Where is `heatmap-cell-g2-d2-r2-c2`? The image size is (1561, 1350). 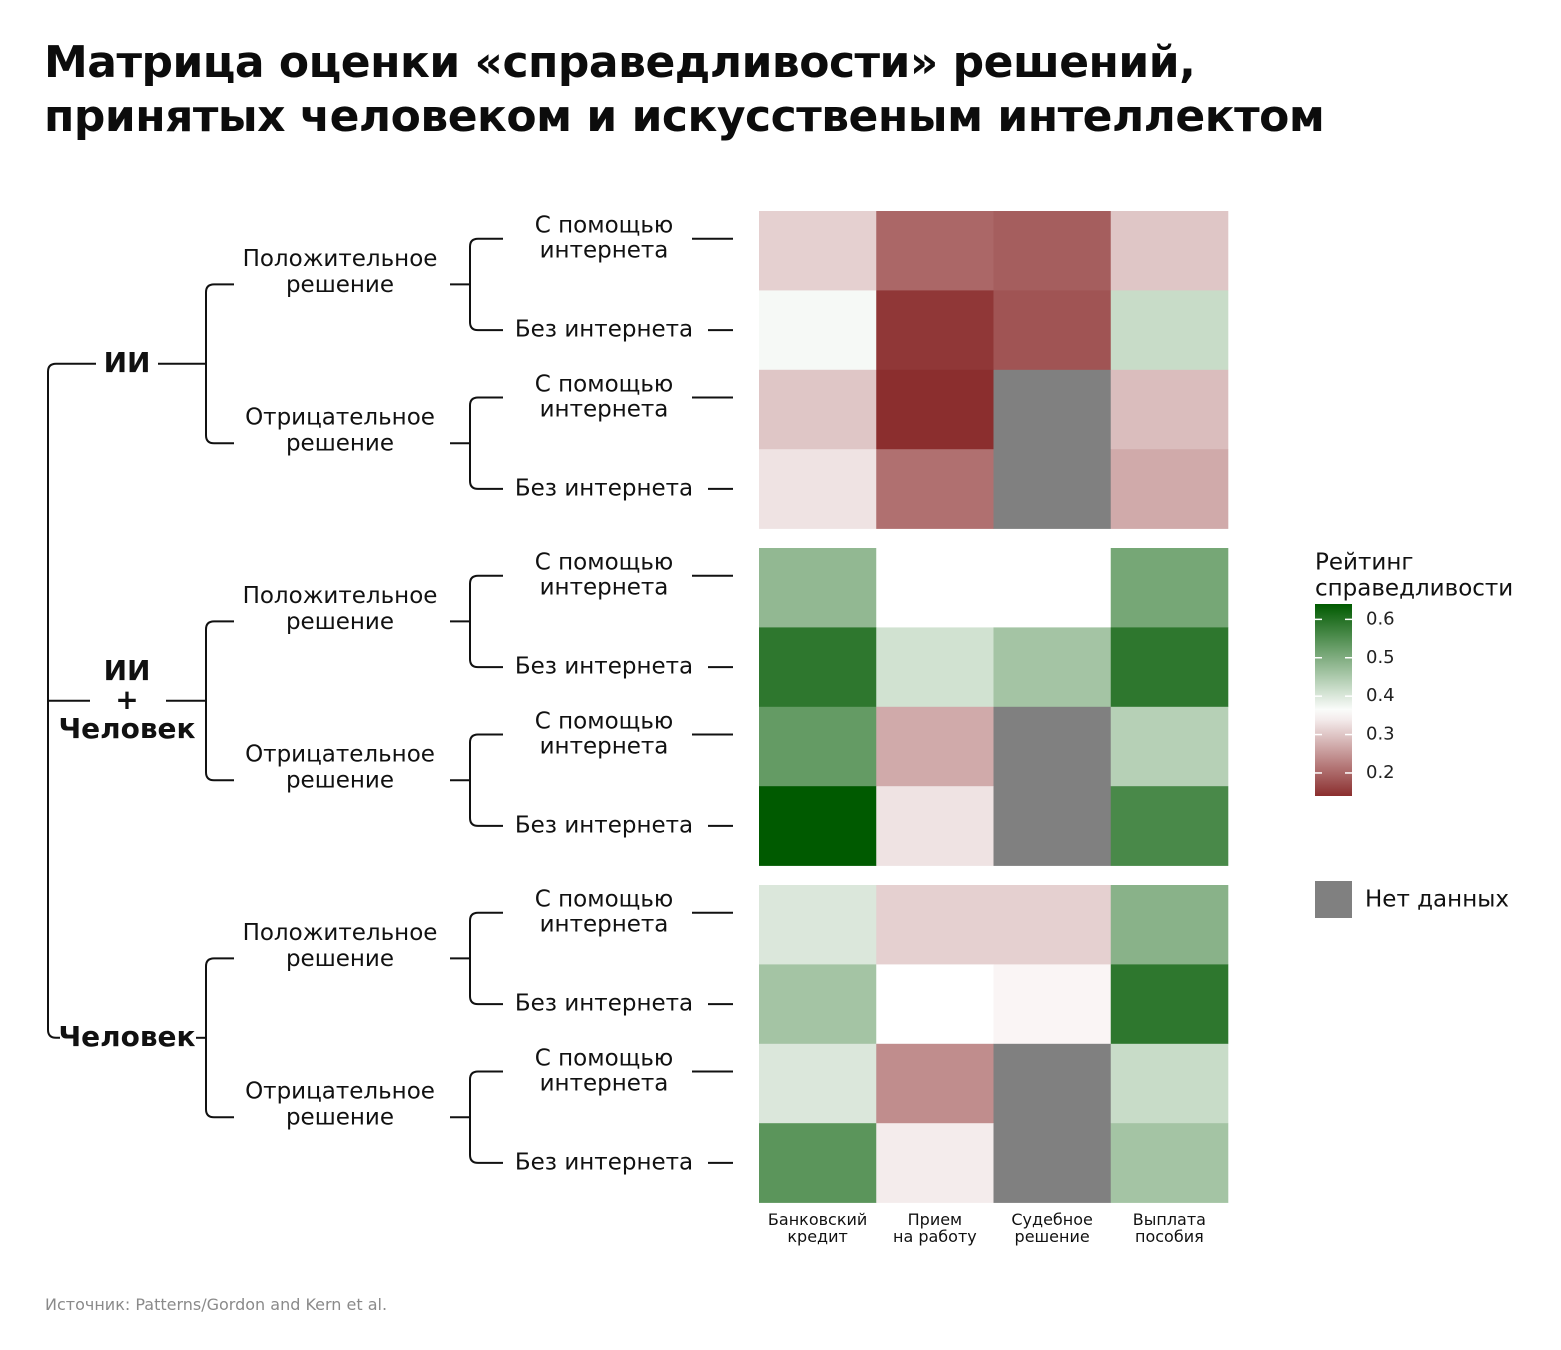 heatmap-cell-g2-d2-r2-c2 is located at coordinates (935, 826).